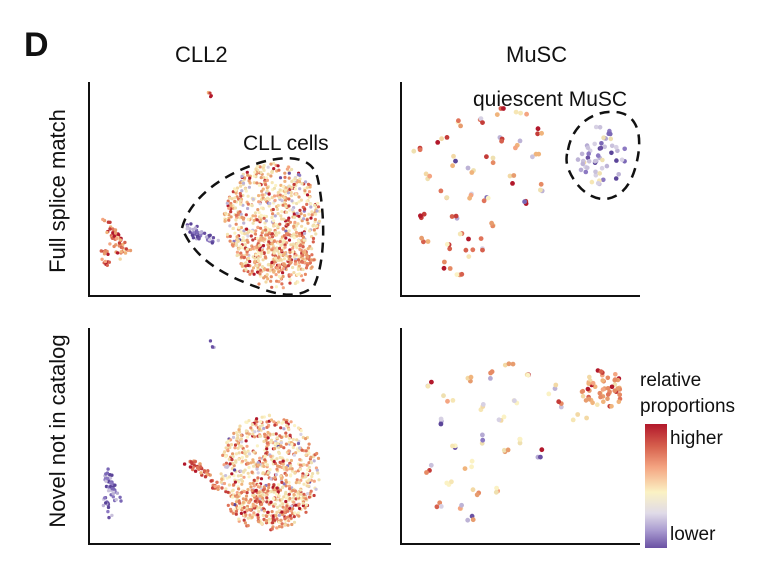 The height and width of the screenshot is (584, 774). I want to click on colorbar, so click(656, 486).